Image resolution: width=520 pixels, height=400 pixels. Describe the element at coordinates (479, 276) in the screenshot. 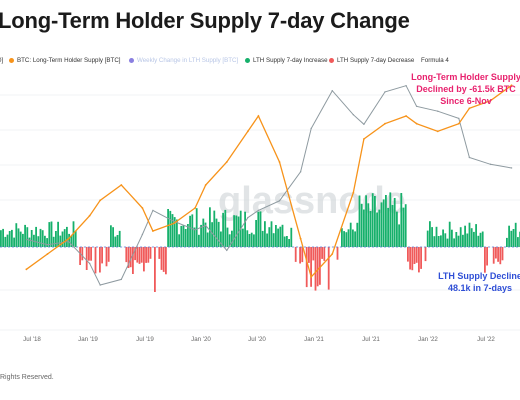

I see `annotation-7day-decline-0: LTH Supply Decline` at that location.